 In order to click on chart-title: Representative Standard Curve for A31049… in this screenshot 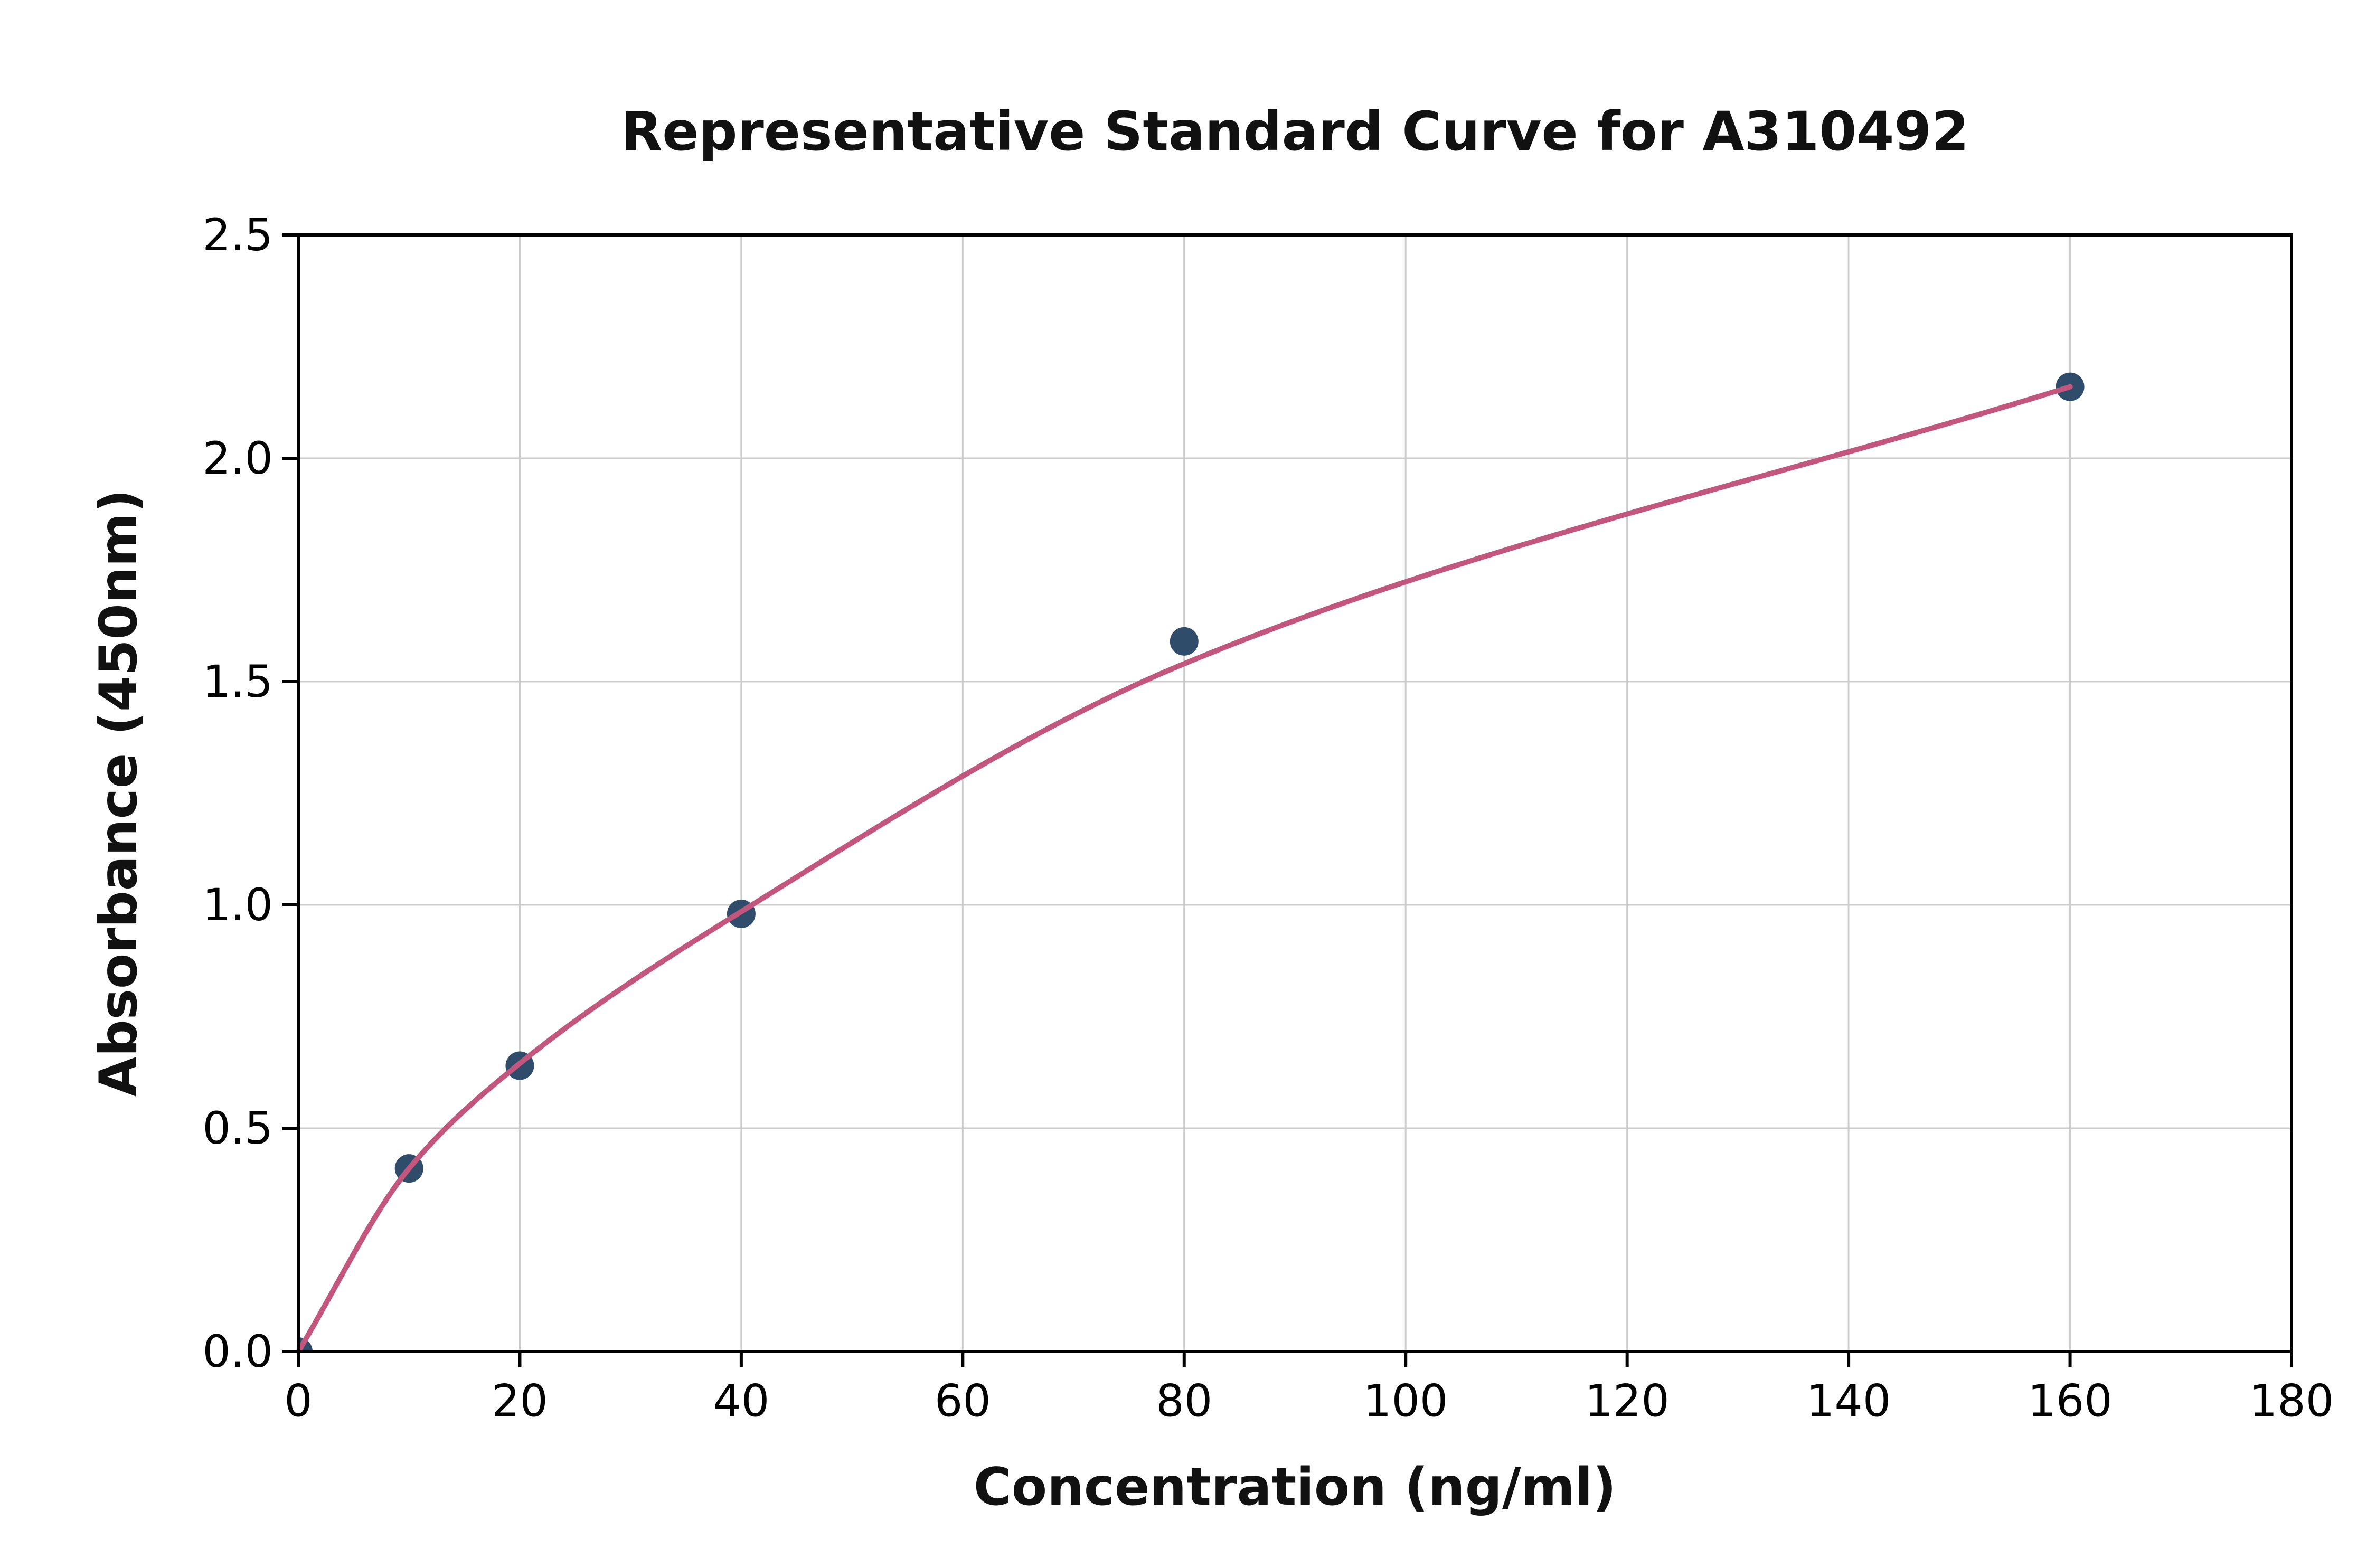, I will do `click(1294, 131)`.